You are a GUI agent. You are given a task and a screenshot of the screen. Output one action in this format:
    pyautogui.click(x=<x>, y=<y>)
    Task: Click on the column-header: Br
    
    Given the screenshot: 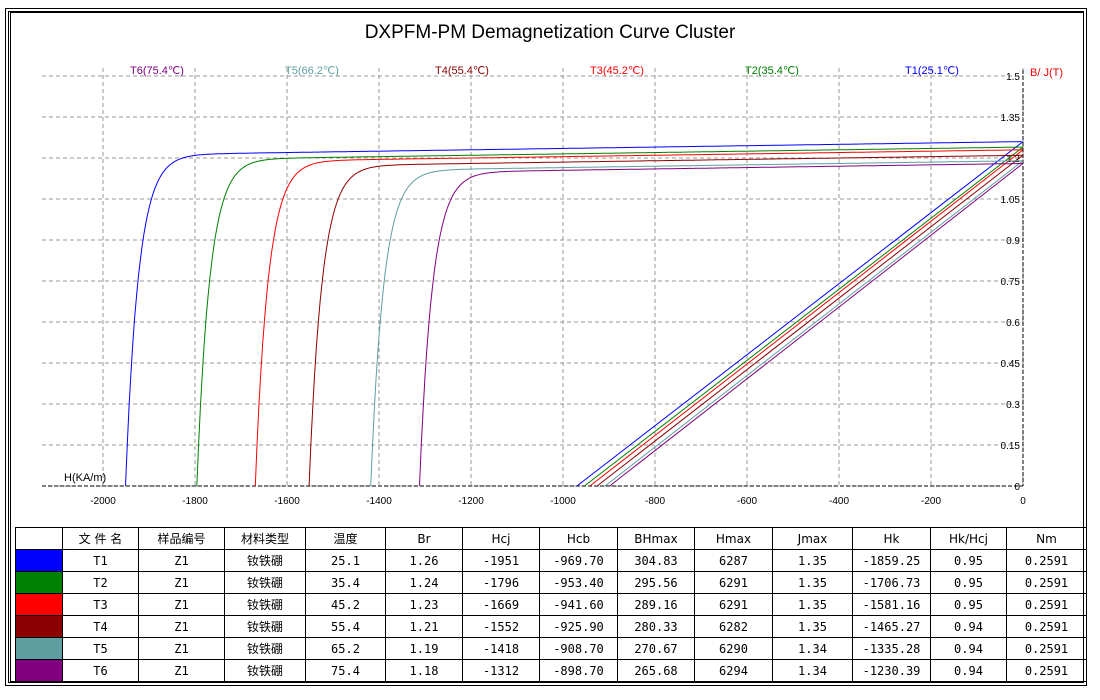 What is the action you would take?
    pyautogui.click(x=424, y=538)
    